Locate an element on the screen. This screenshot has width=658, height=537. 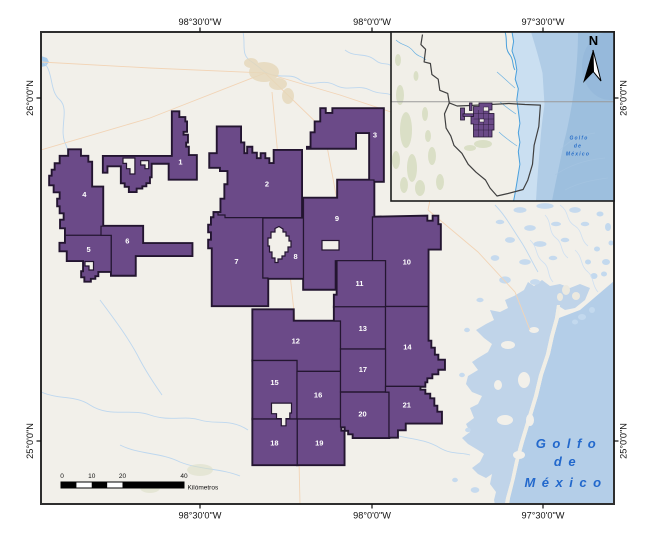
svg-text: 16 is located at coordinates (318, 395).